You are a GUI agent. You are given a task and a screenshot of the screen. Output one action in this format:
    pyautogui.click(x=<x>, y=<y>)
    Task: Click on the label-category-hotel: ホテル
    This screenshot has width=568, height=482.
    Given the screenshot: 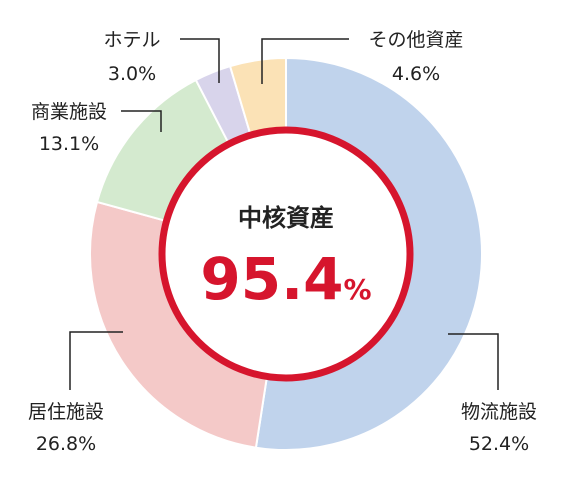 What is the action you would take?
    pyautogui.click(x=131, y=40)
    